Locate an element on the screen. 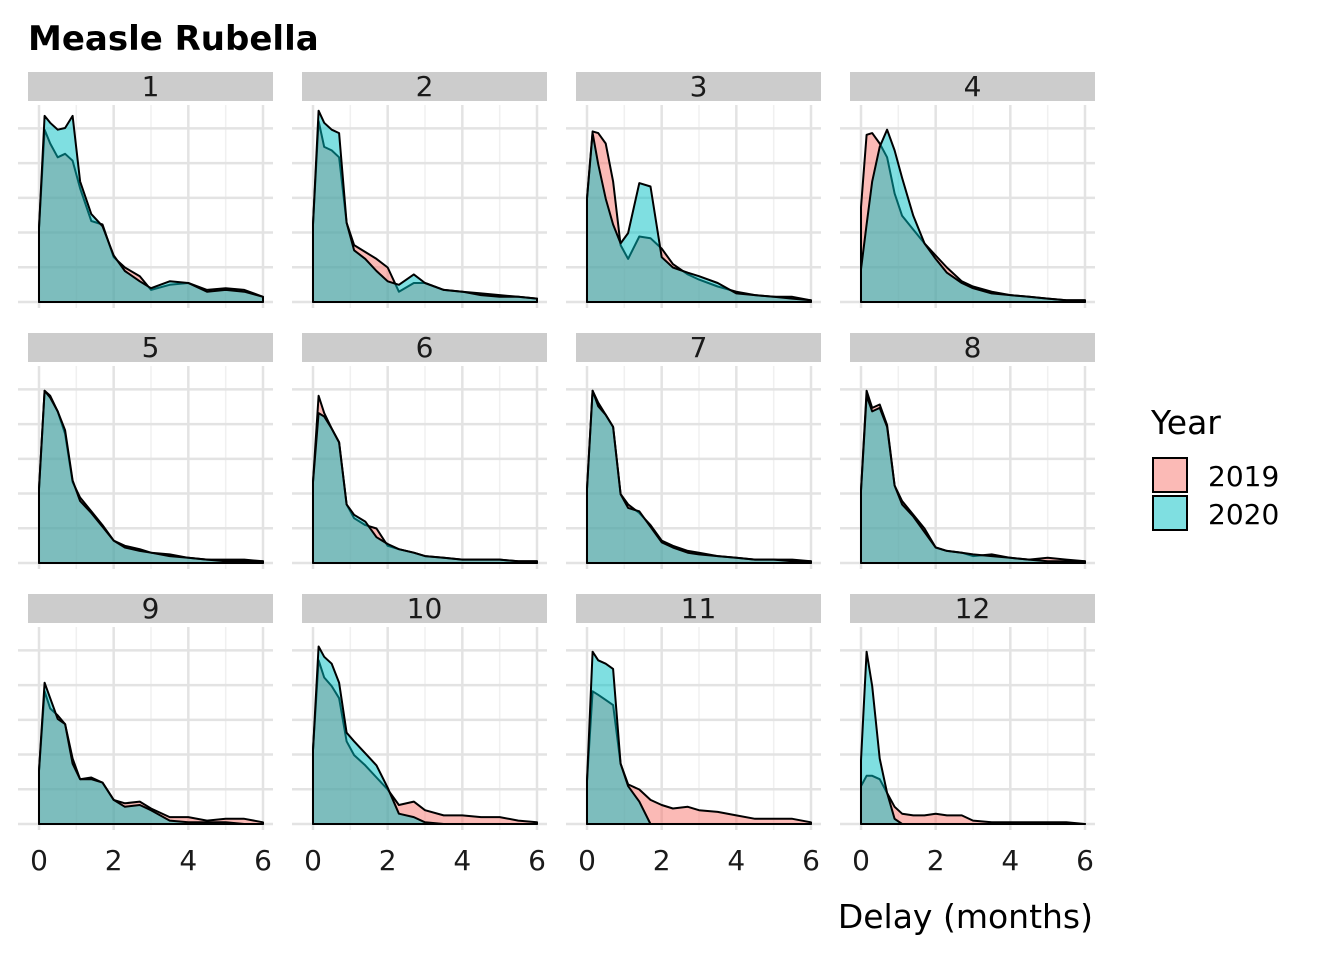 The image size is (1344, 960). facet-panel-6: 6 is located at coordinates (419, 450).